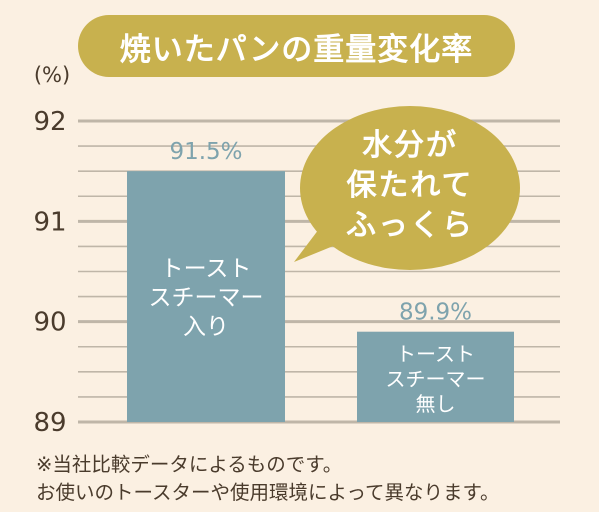 The height and width of the screenshot is (512, 599). I want to click on bar-value-label: 91.5%, so click(205, 152).